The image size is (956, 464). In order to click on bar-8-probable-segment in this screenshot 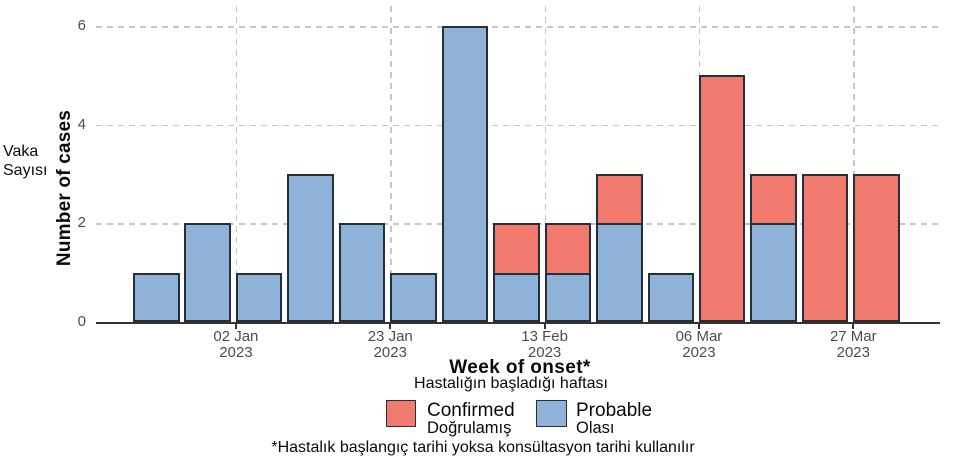, I will do `click(516, 297)`.